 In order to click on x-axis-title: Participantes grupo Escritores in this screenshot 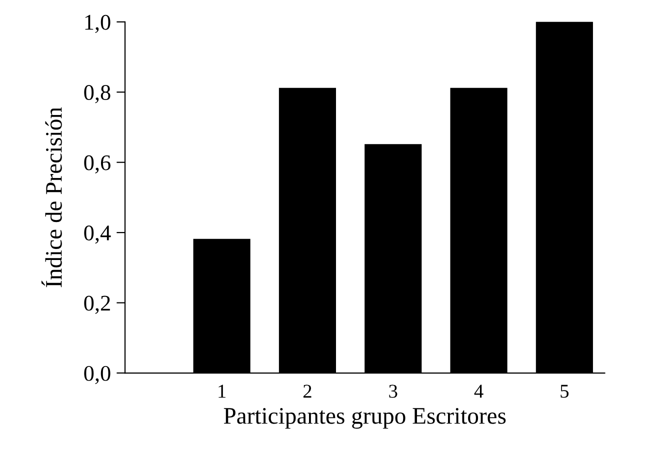, I will do `click(365, 418)`.